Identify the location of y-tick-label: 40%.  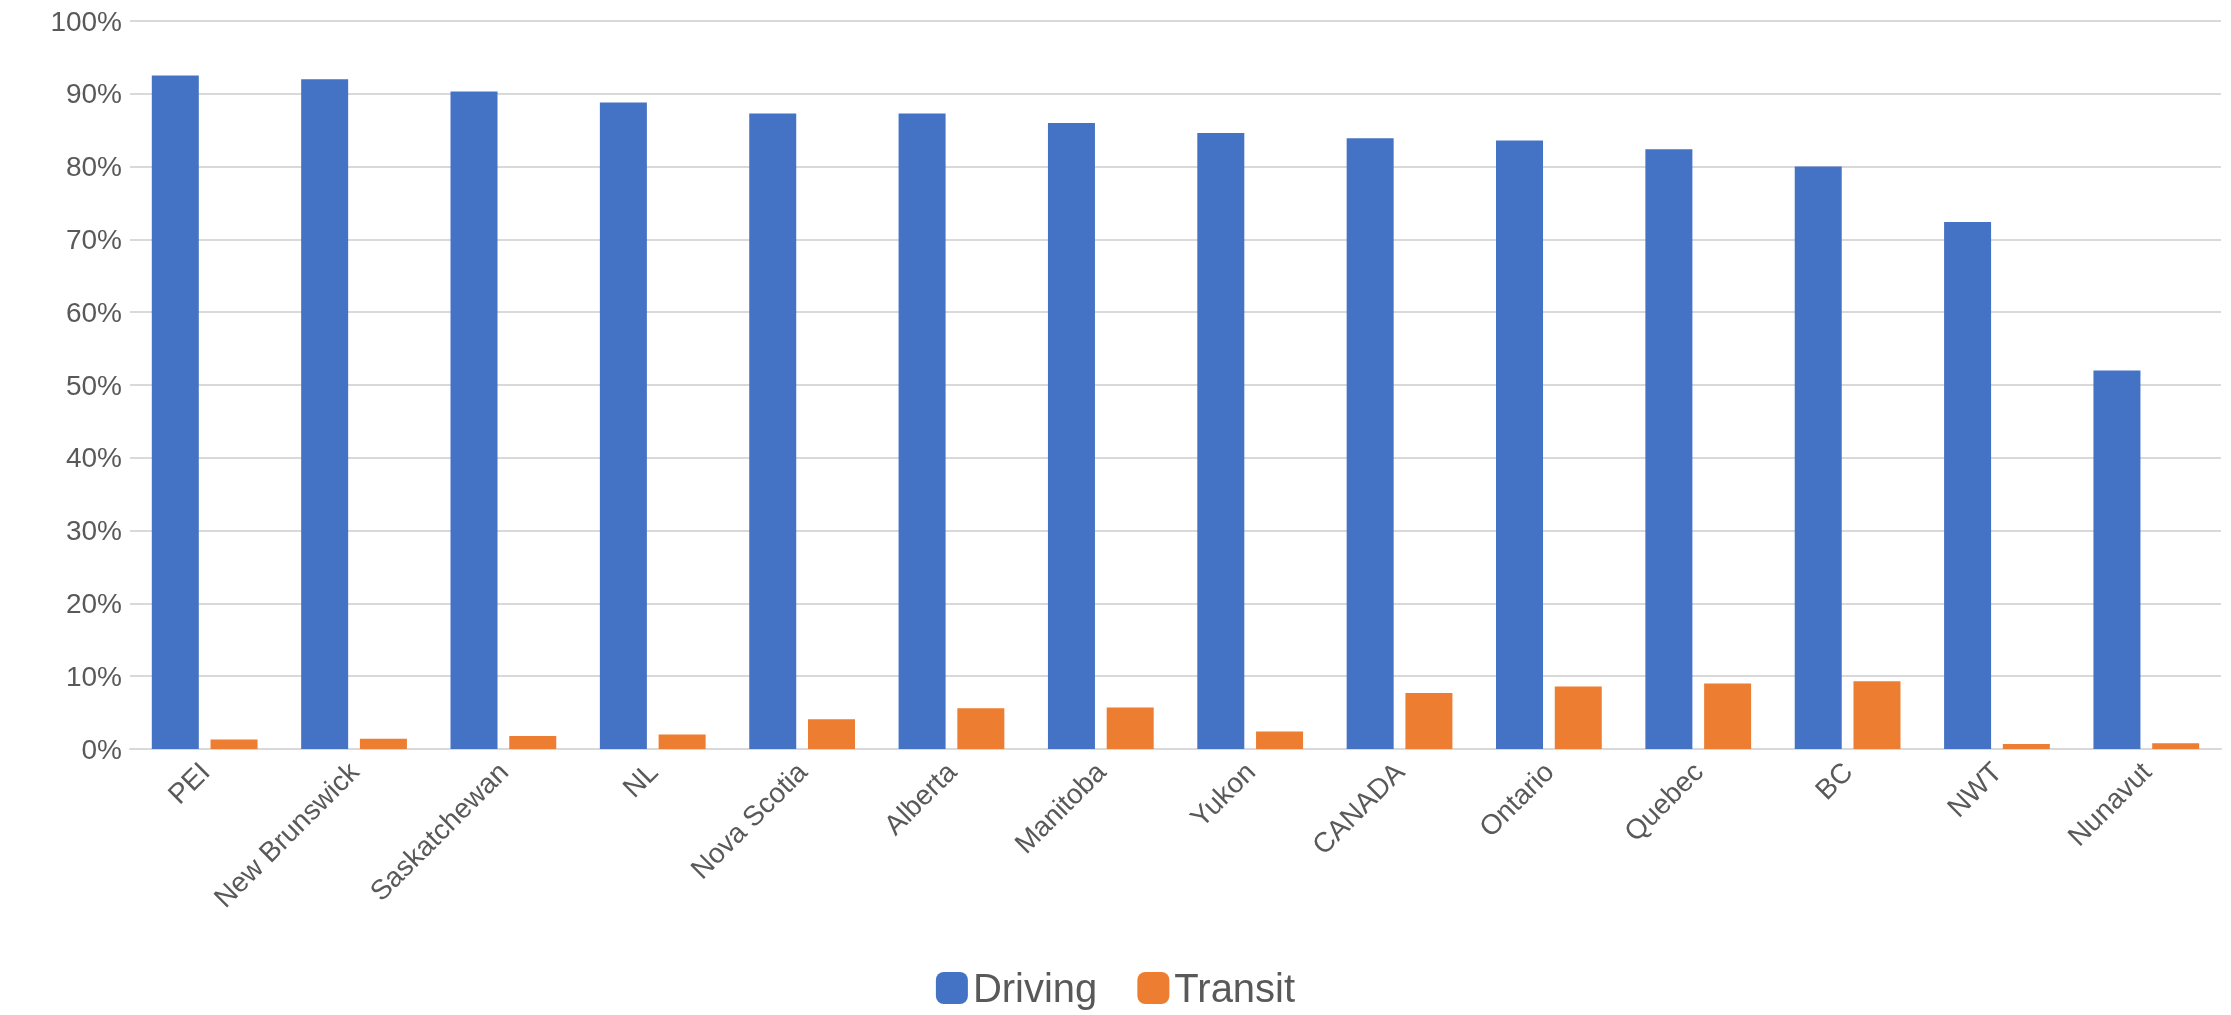
(93, 458).